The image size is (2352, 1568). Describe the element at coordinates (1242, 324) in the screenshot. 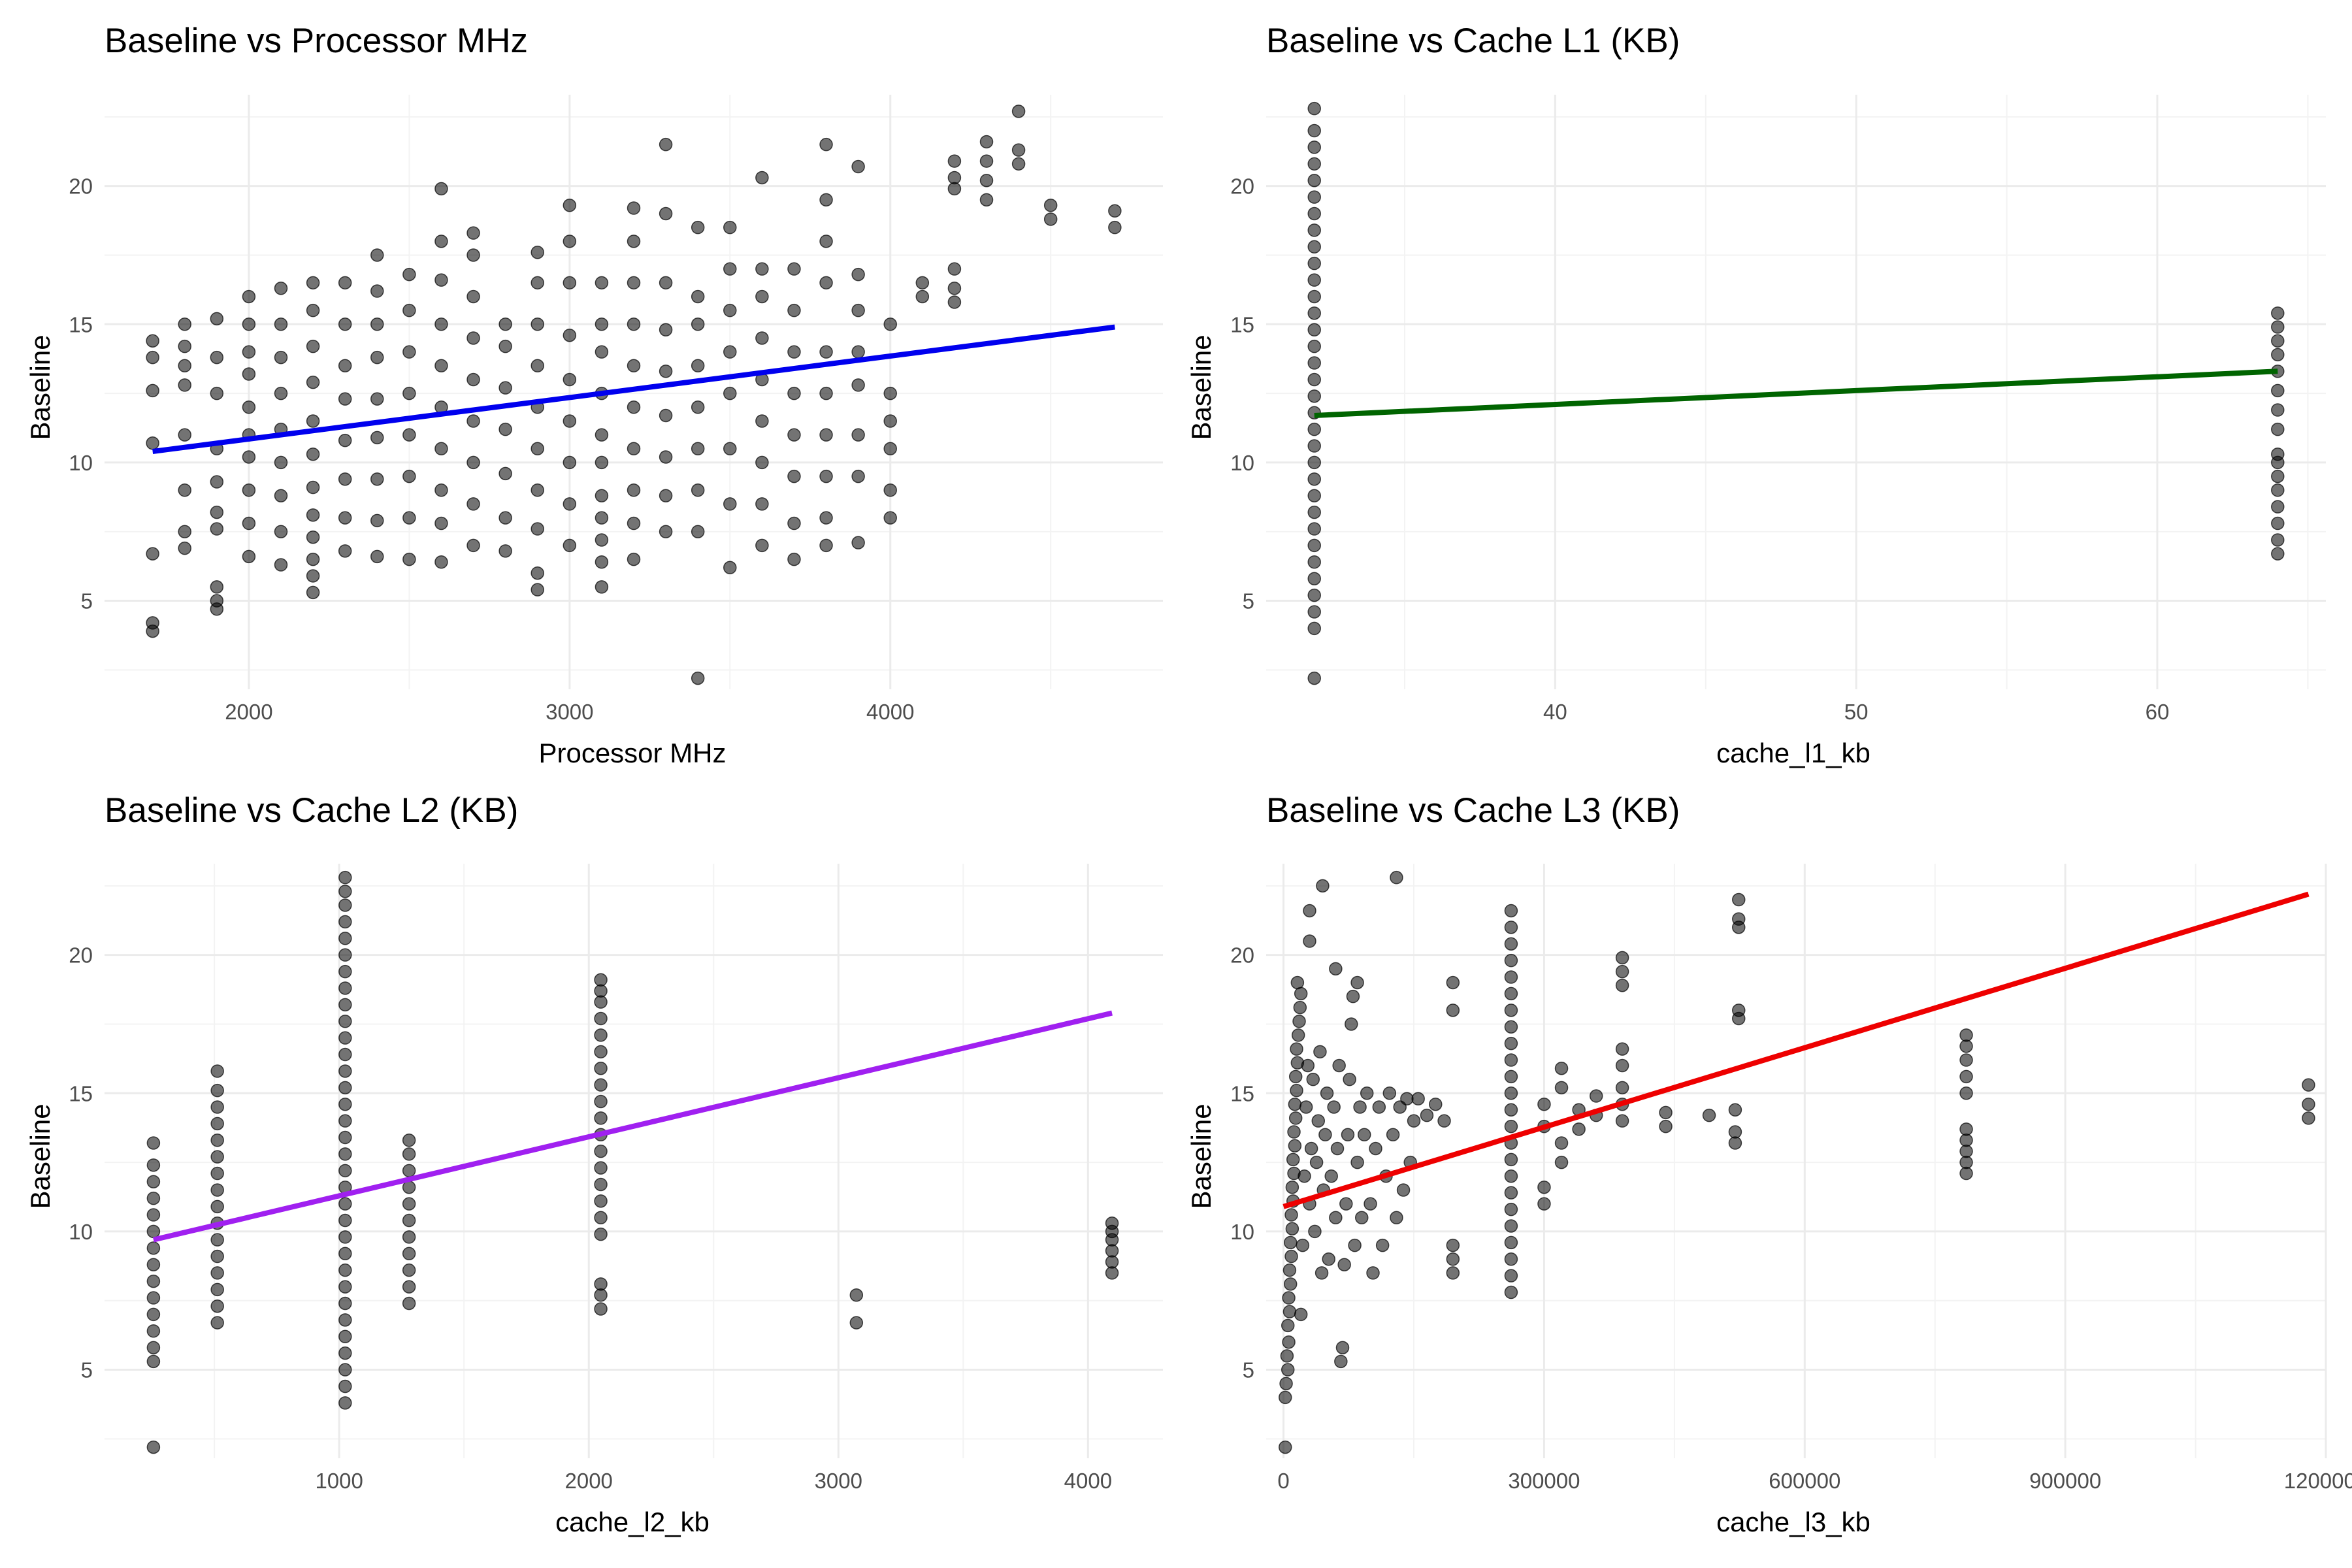

I see `y-tick-label: 15` at that location.